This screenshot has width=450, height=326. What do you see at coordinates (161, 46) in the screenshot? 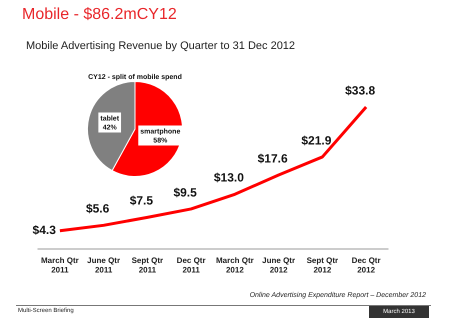
I see `chart-subtitle: Mobile Advertising Revenue by Quarter to 31 Dec 2012` at bounding box center [161, 46].